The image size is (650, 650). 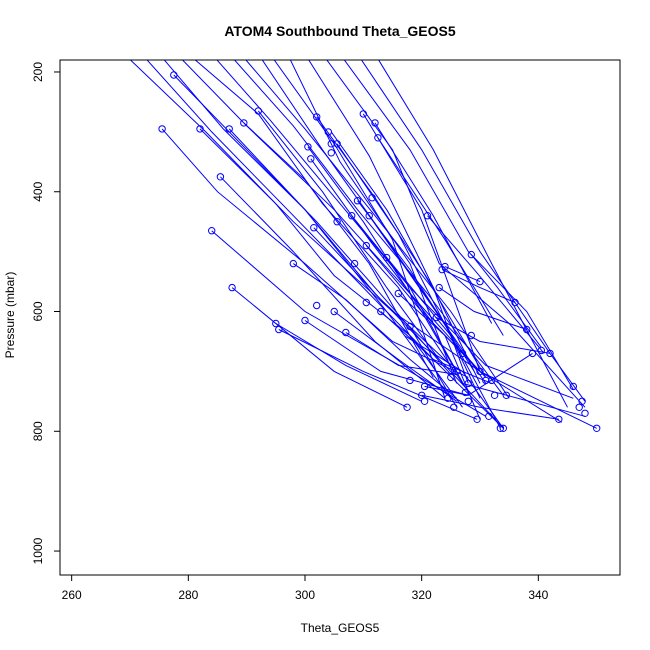 What do you see at coordinates (305, 595) in the screenshot?
I see `x-tick-label-300: 300` at bounding box center [305, 595].